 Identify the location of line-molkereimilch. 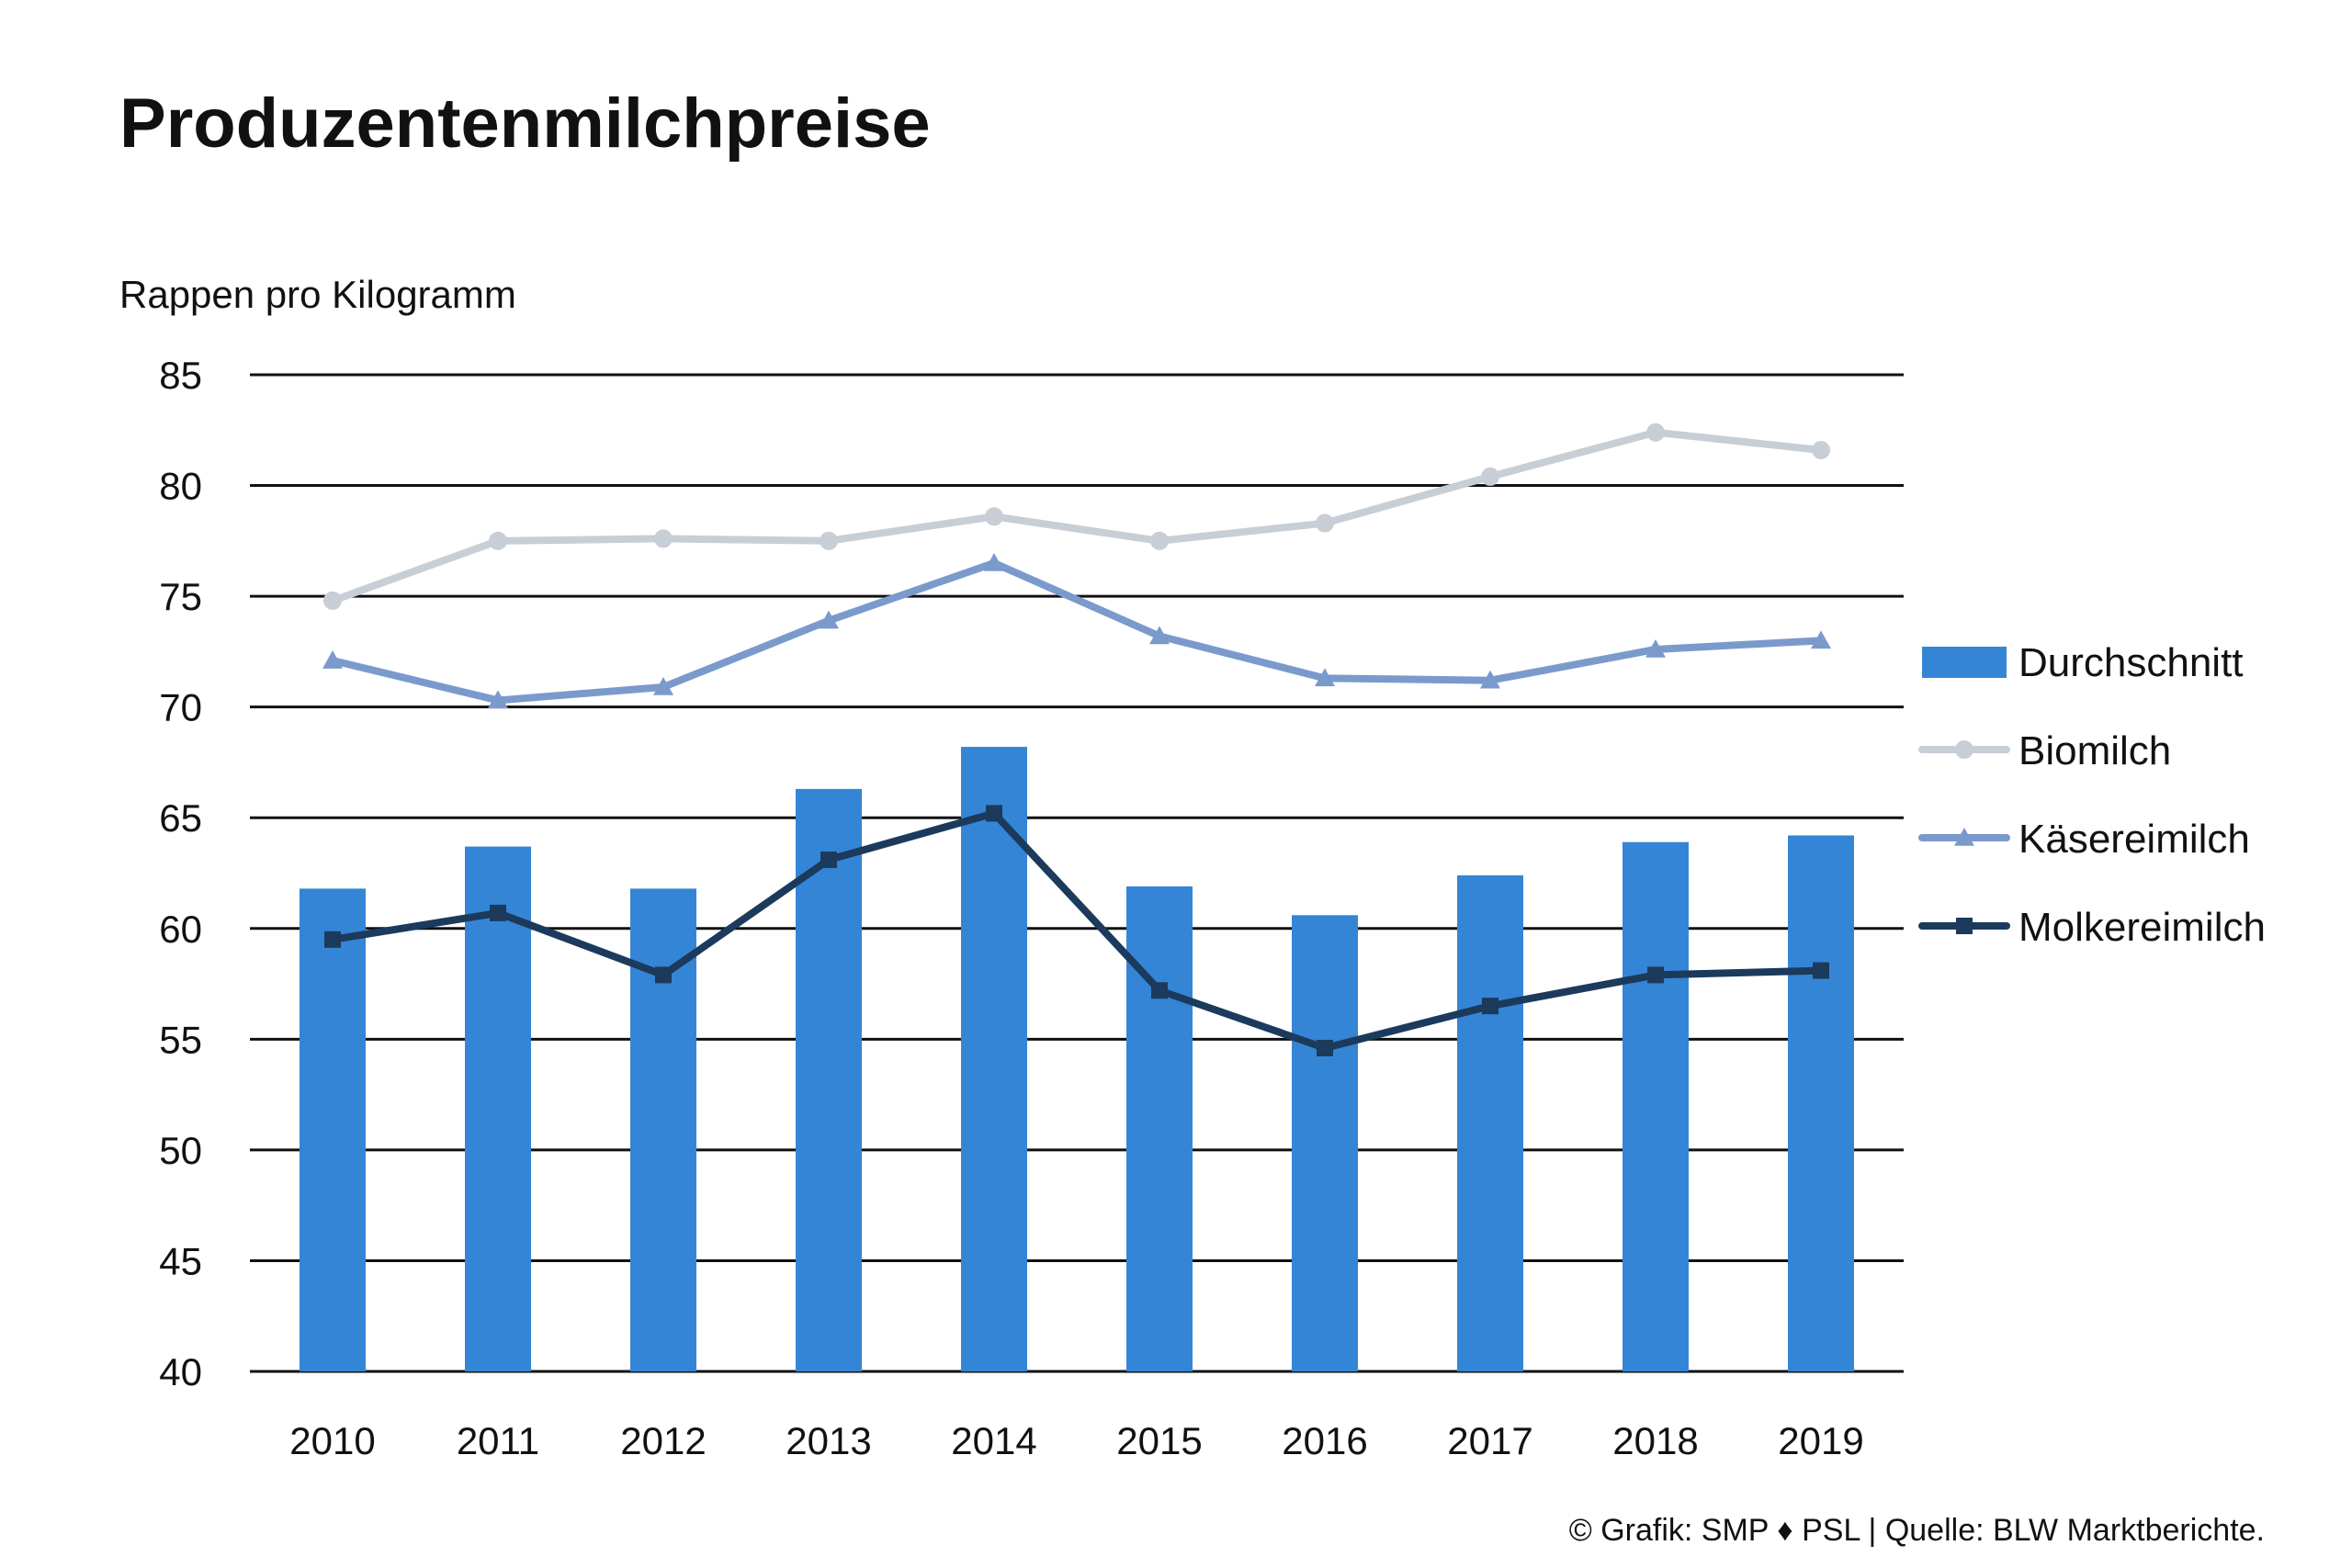
(1077, 931).